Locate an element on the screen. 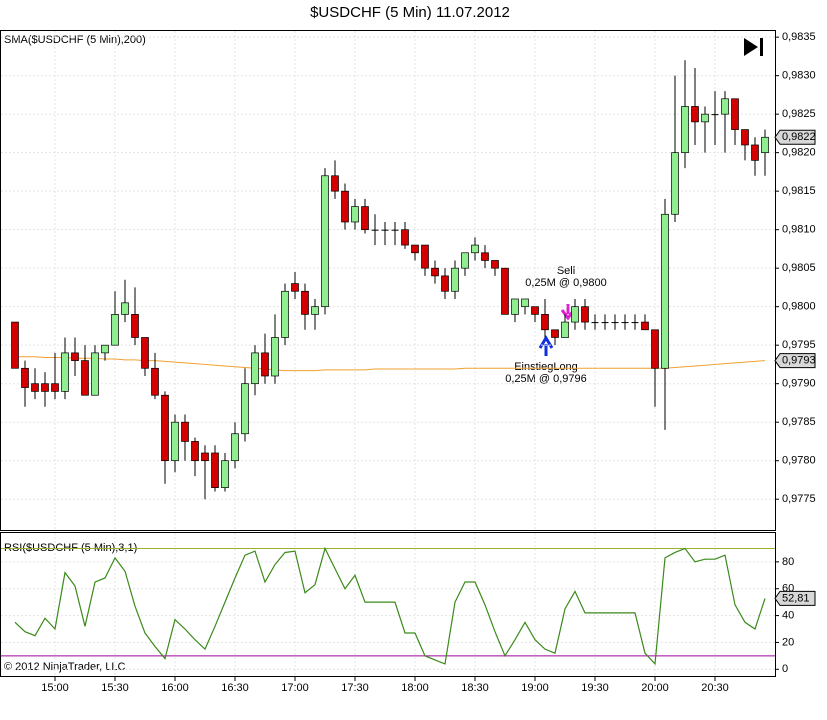  sma-label: SMA($USDCHF (5 Min),200) is located at coordinates (75, 40).